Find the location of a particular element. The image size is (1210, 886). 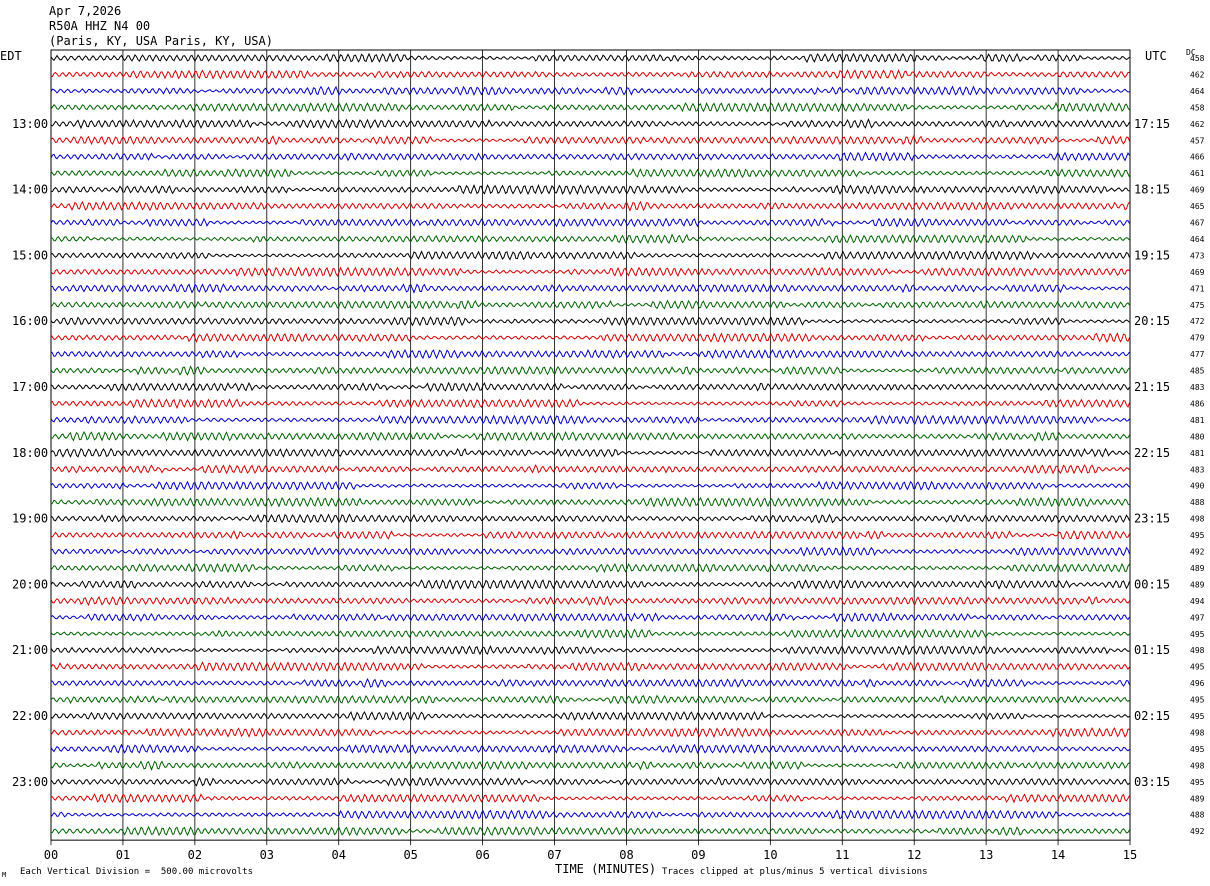

edt-time-label: 14:00 is located at coordinates (30, 190).